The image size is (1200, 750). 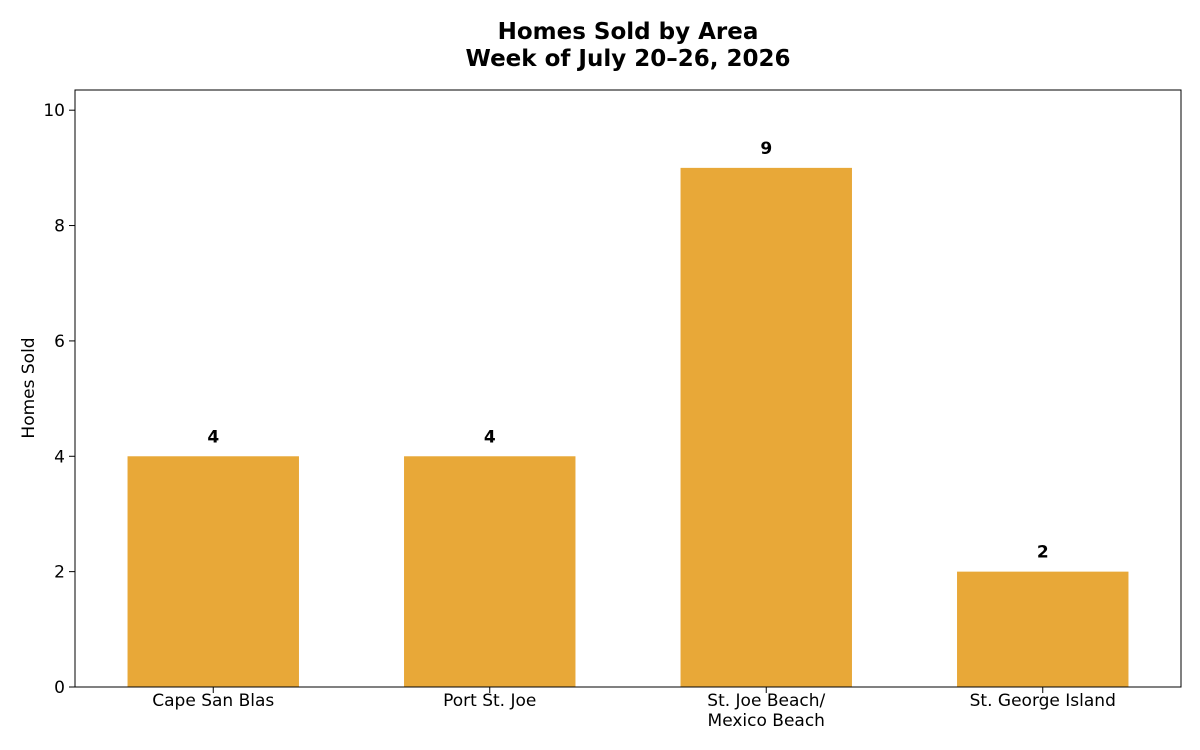 What do you see at coordinates (59, 457) in the screenshot?
I see `y-tick-label: 4` at bounding box center [59, 457].